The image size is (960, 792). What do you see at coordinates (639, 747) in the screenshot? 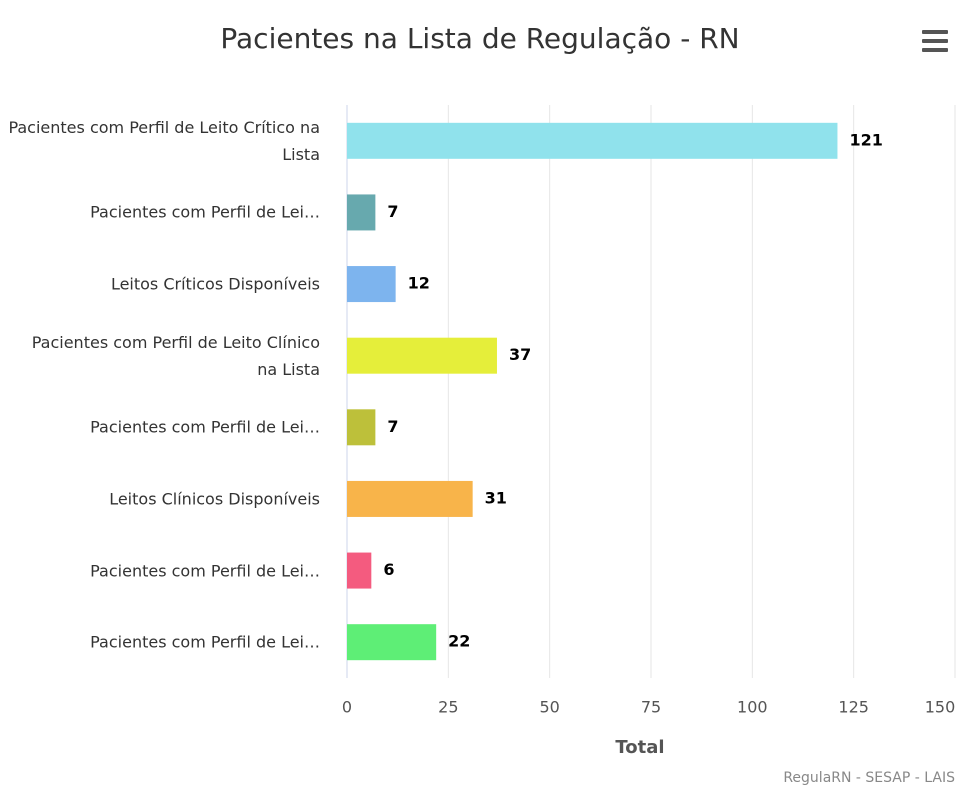
I see `x-axis-title: Total` at bounding box center [639, 747].